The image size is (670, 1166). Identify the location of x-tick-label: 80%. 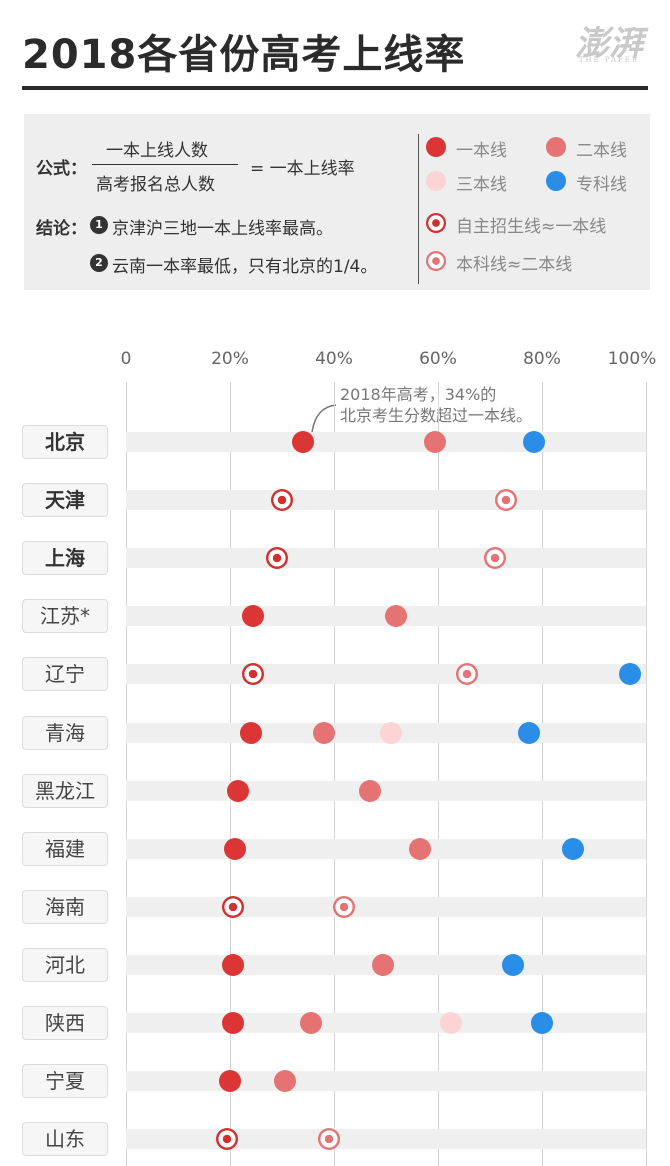
(542, 359).